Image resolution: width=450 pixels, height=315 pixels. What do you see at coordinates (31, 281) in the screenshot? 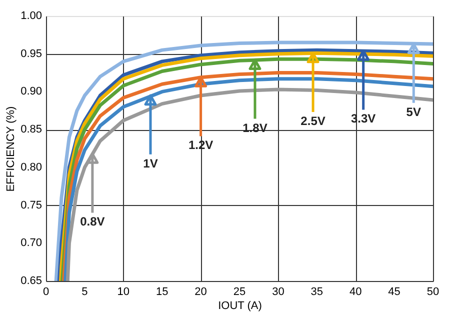
I see `y-tick-label: 0.65` at bounding box center [31, 281].